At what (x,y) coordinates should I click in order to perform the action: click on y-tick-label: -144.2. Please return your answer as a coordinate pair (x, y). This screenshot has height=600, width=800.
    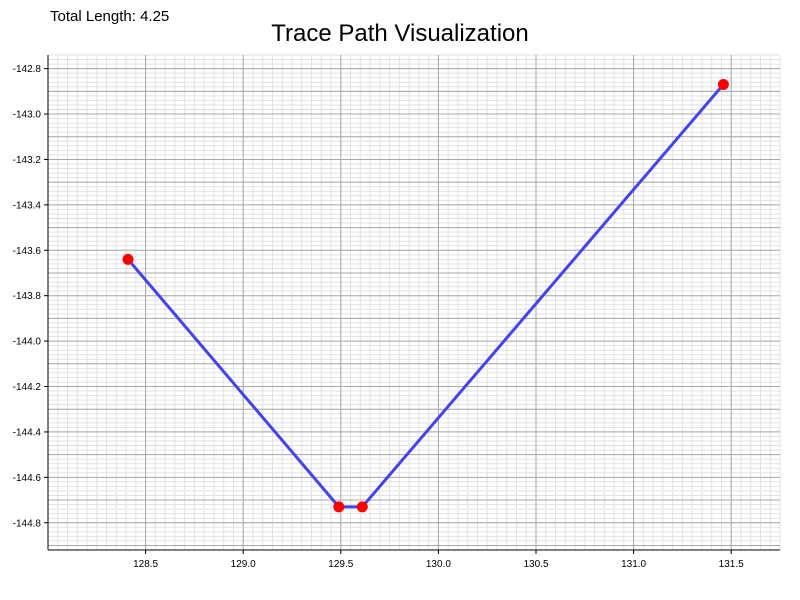
    Looking at the image, I should click on (27, 387).